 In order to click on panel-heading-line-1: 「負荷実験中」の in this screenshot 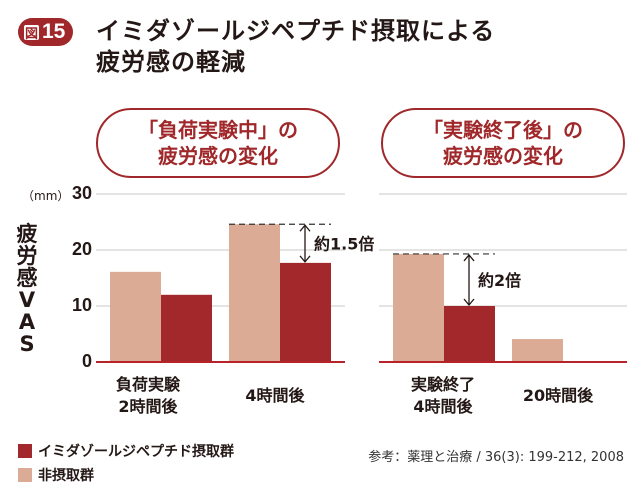, I will do `click(218, 130)`.